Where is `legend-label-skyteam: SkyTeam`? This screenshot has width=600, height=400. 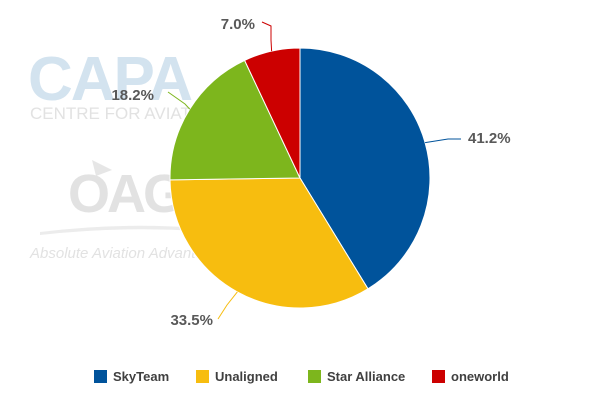
legend-label-skyteam: SkyTeam is located at coordinates (141, 376).